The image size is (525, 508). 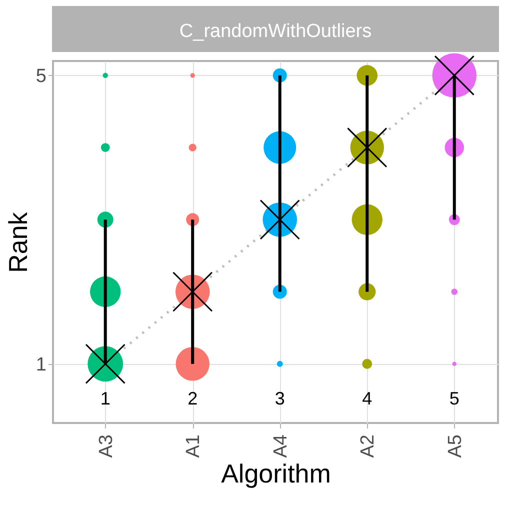 I want to click on annotation: 1, so click(x=105, y=398).